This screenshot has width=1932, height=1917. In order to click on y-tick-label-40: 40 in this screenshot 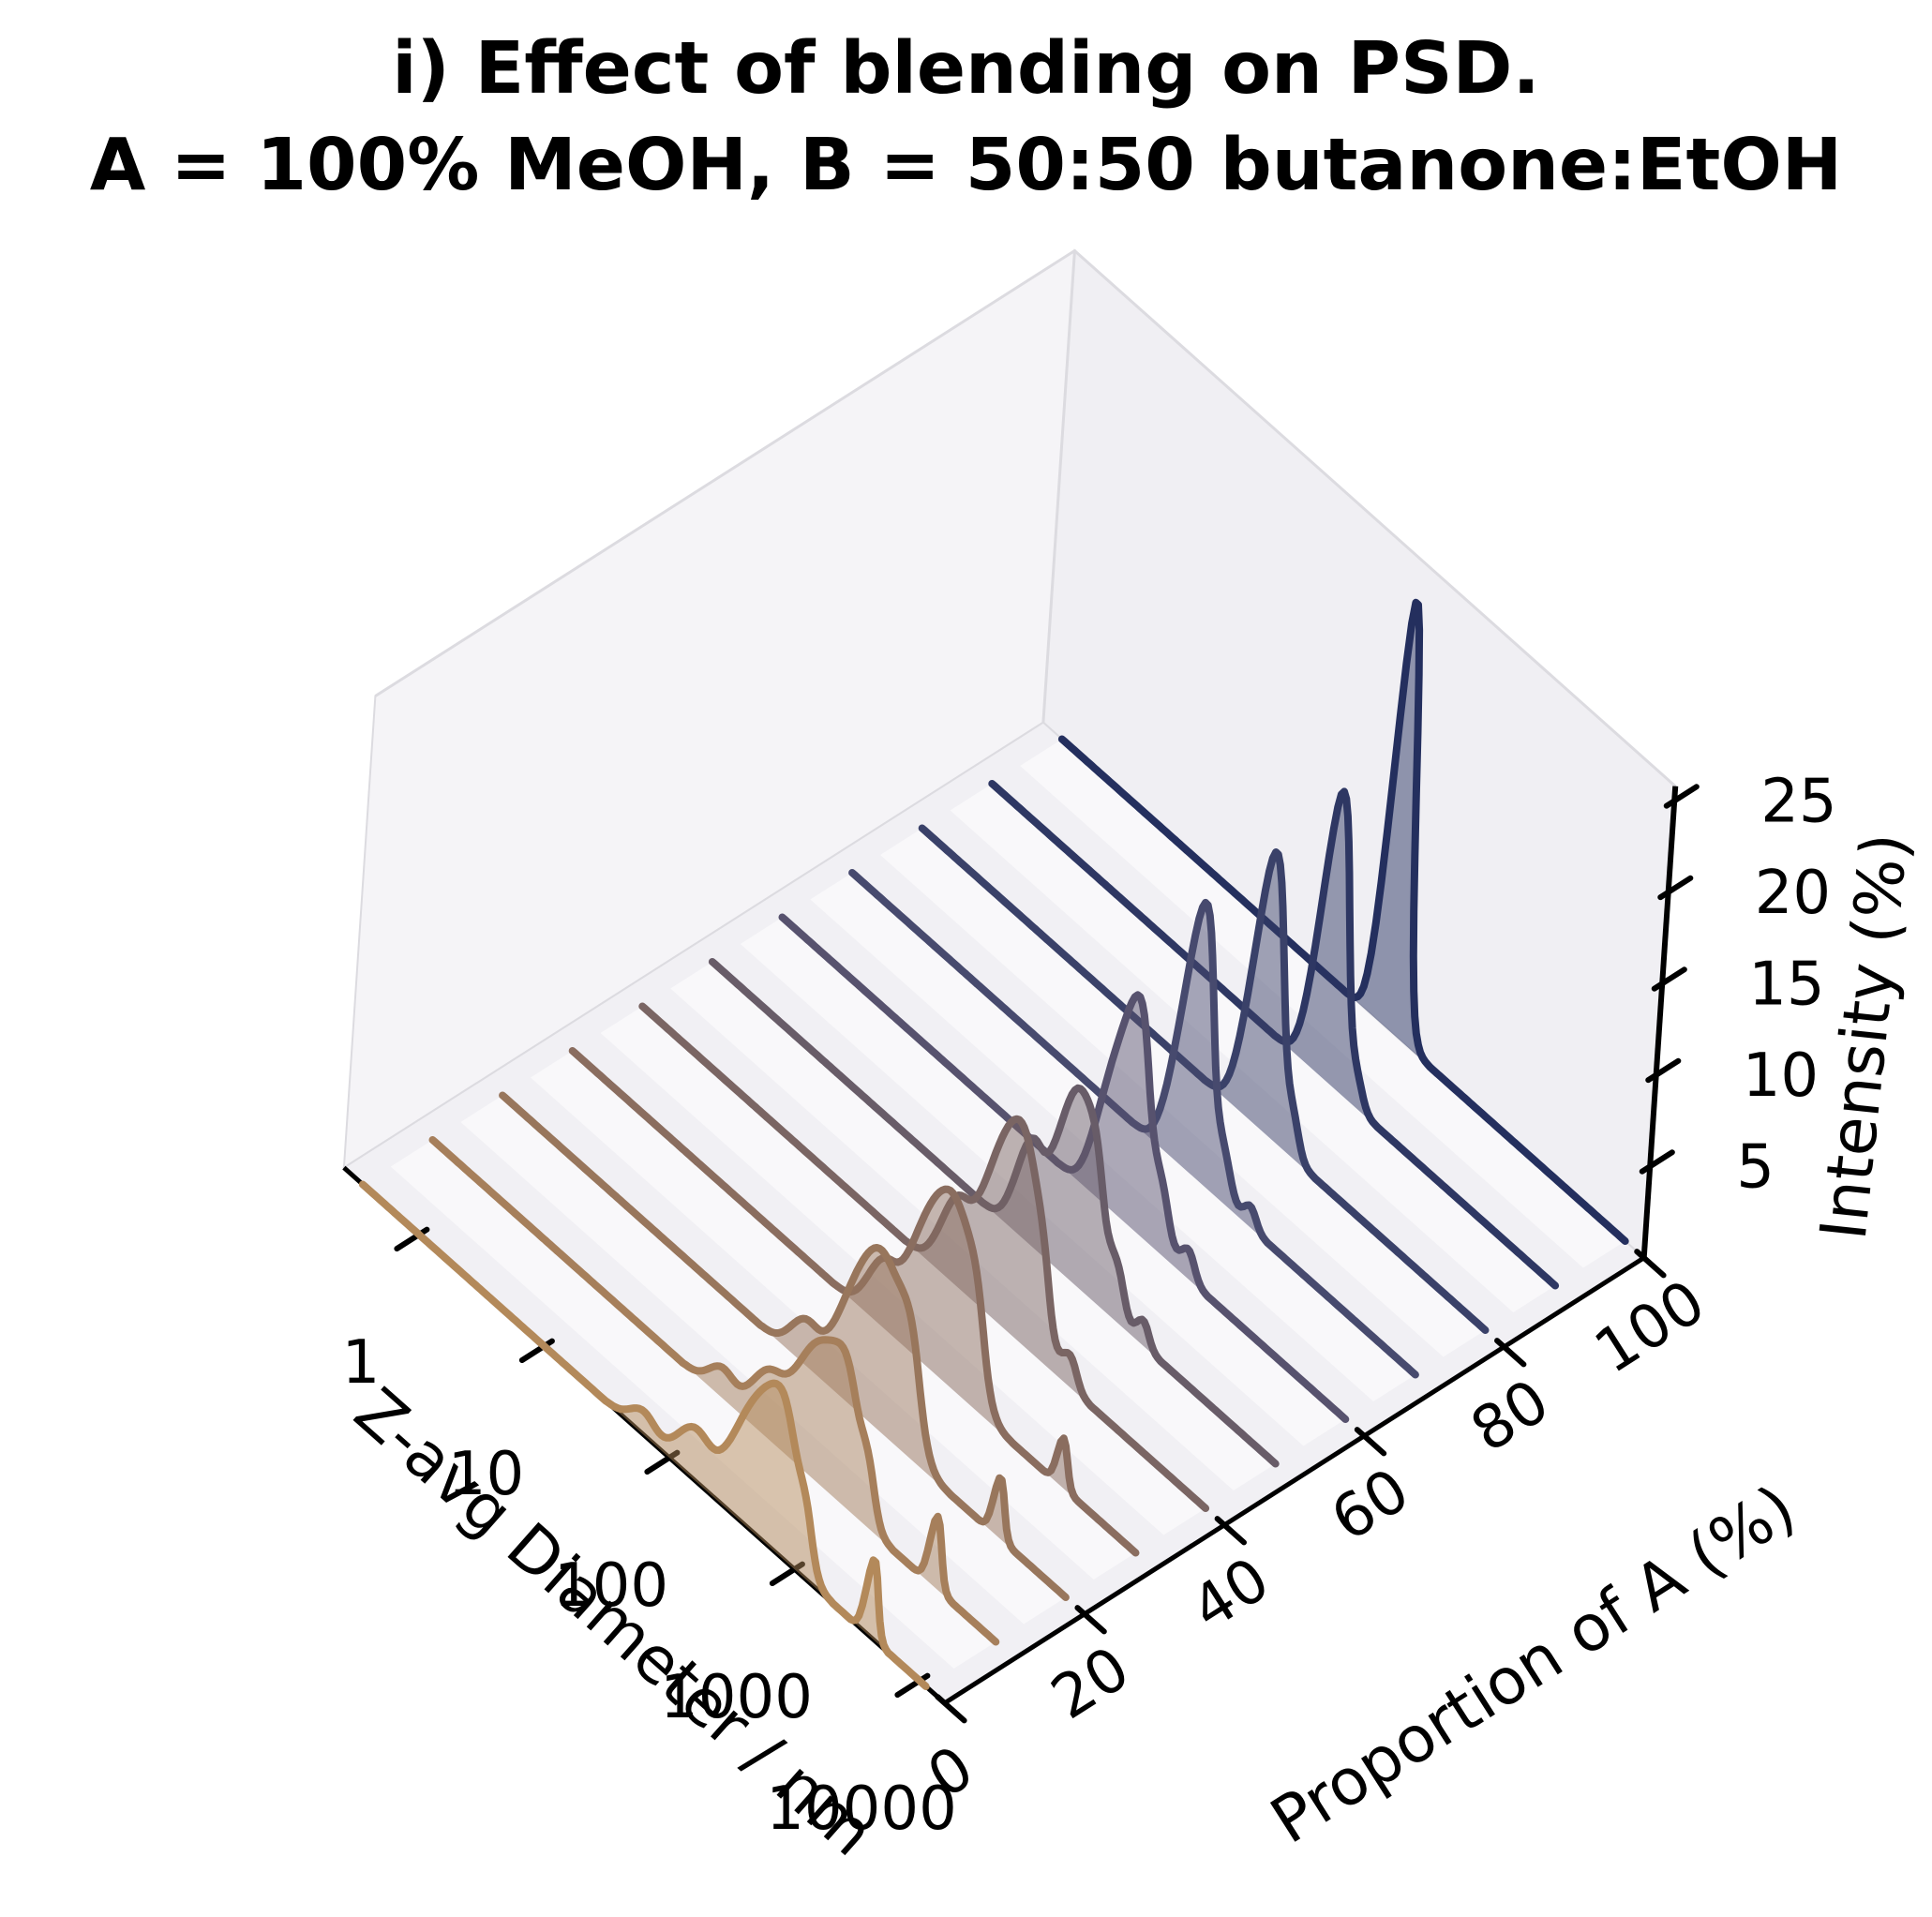, I will do `click(1231, 1594)`.